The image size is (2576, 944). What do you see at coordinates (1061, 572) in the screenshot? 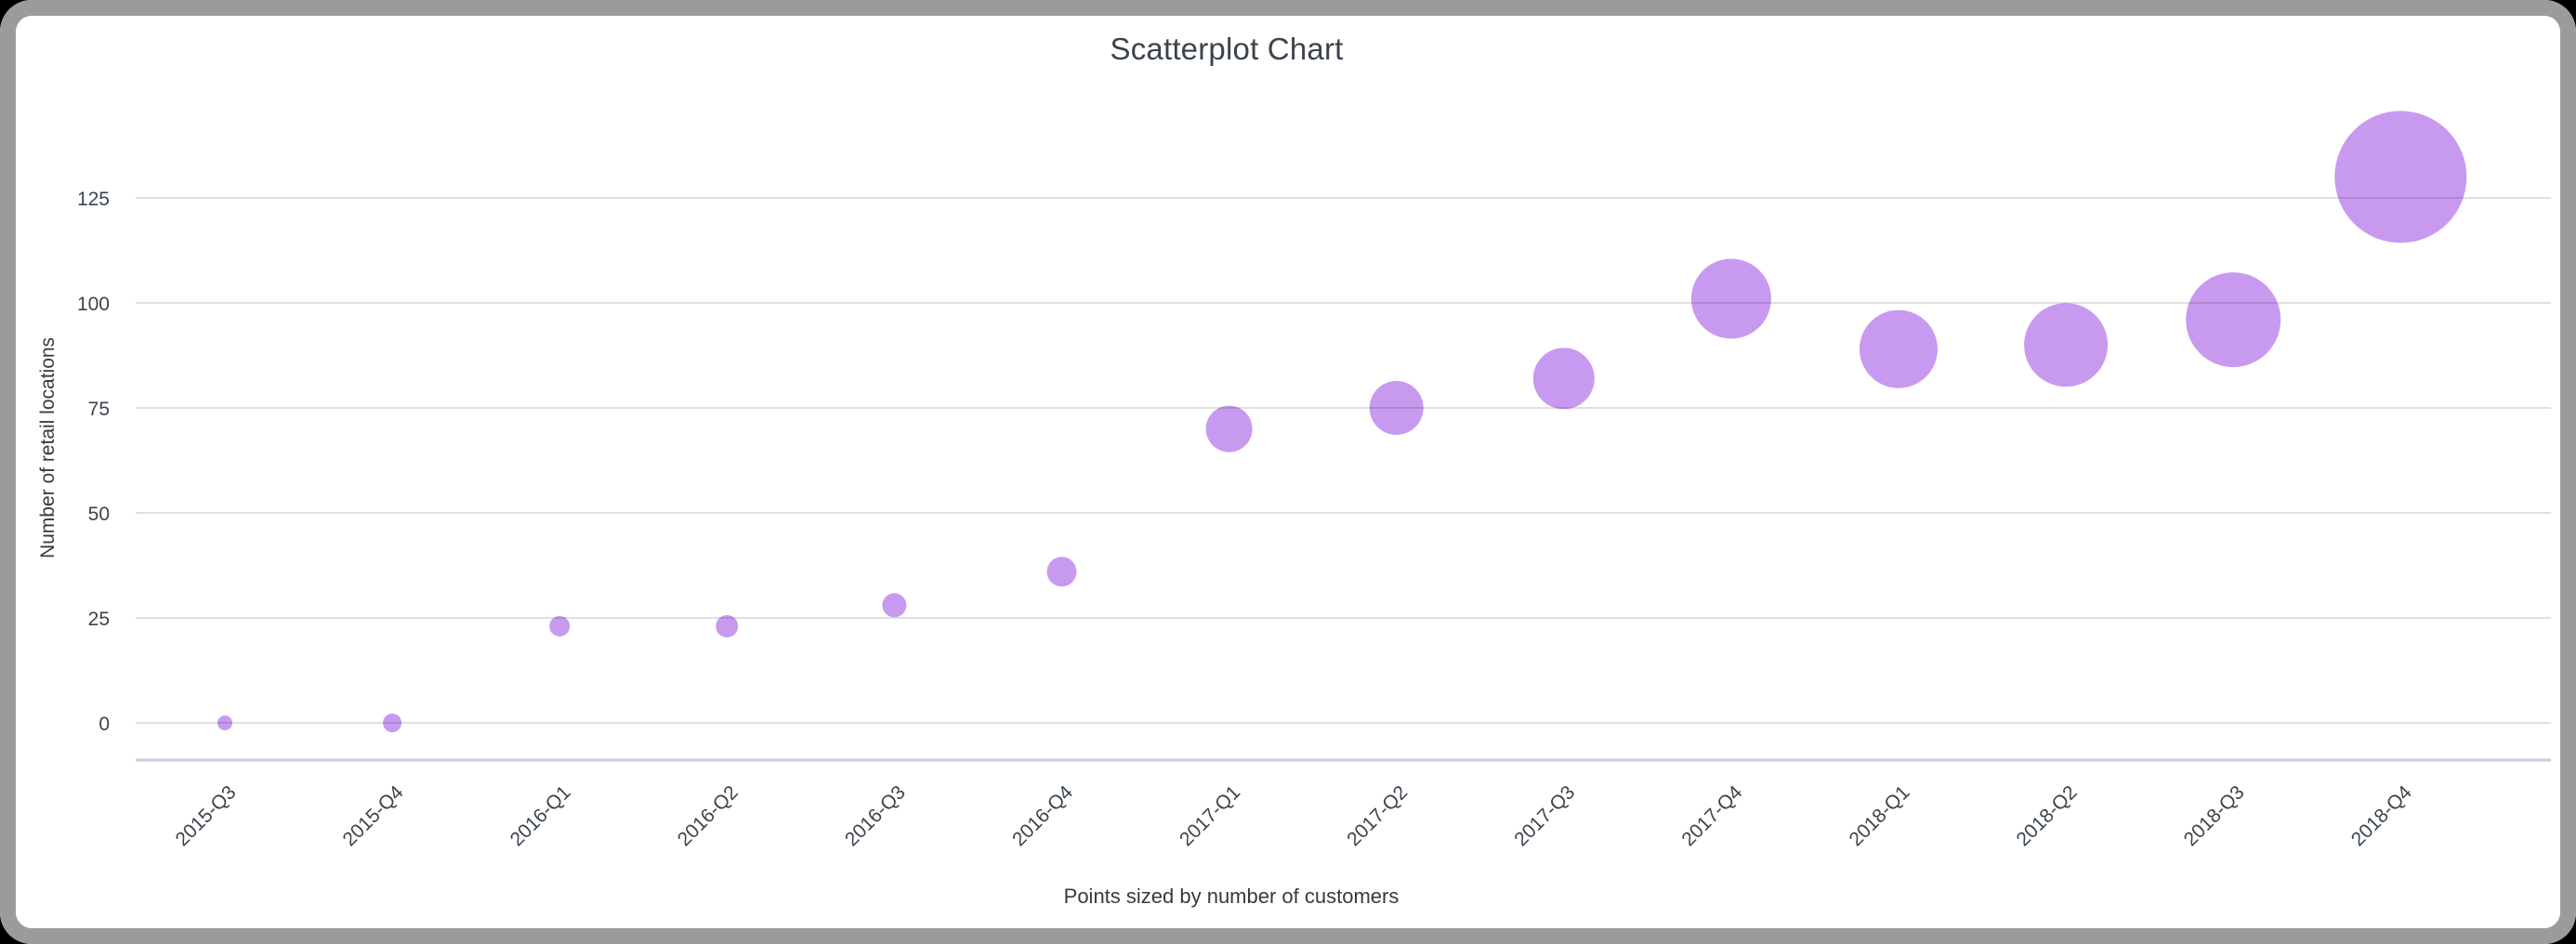
I see `data-point-2016-Q4` at bounding box center [1061, 572].